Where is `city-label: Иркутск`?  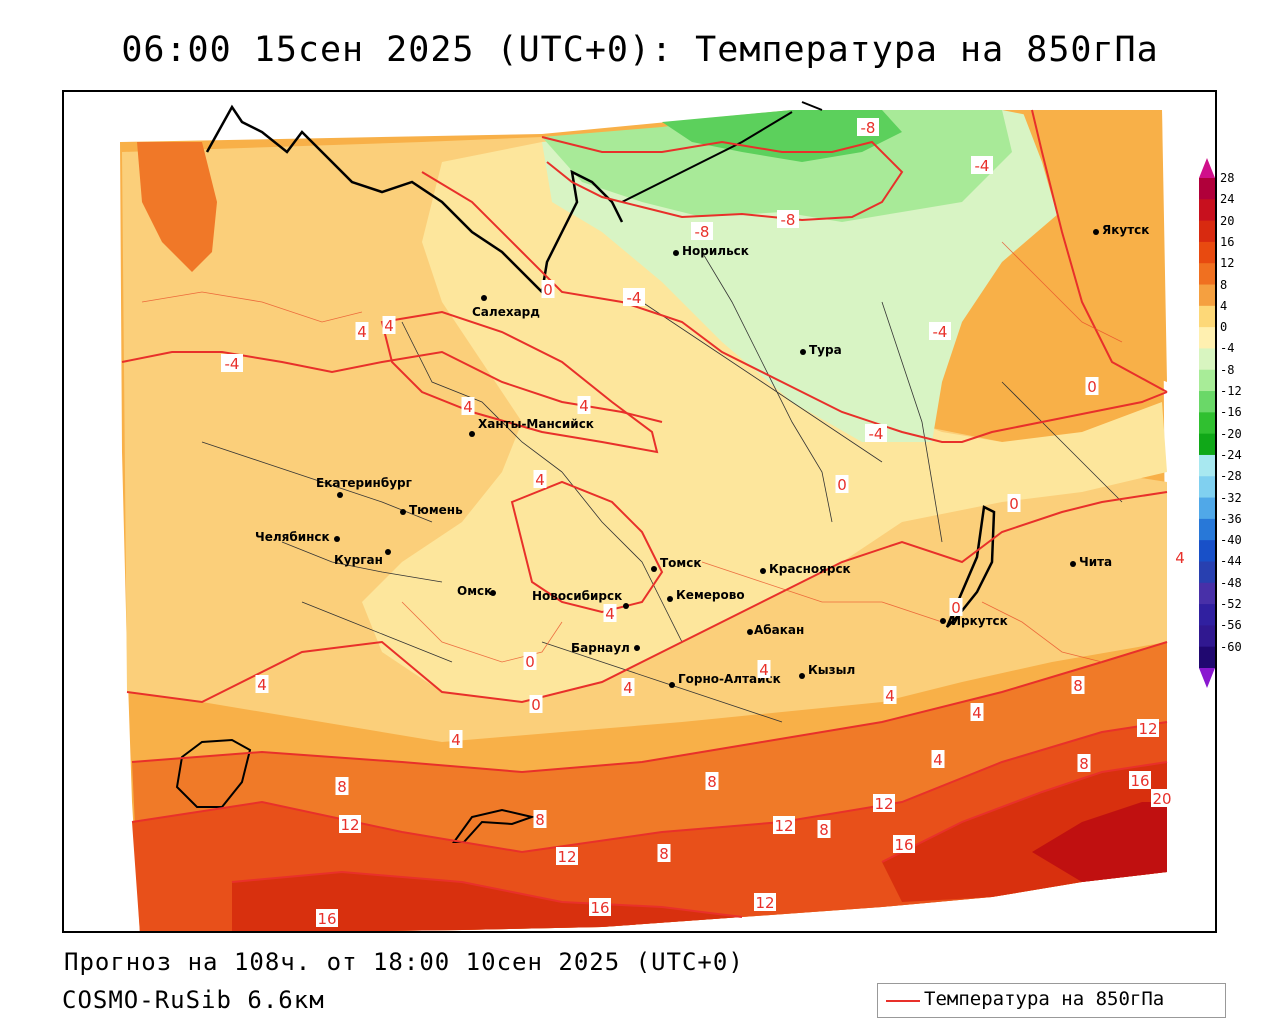
city-label: Иркутск is located at coordinates (979, 621).